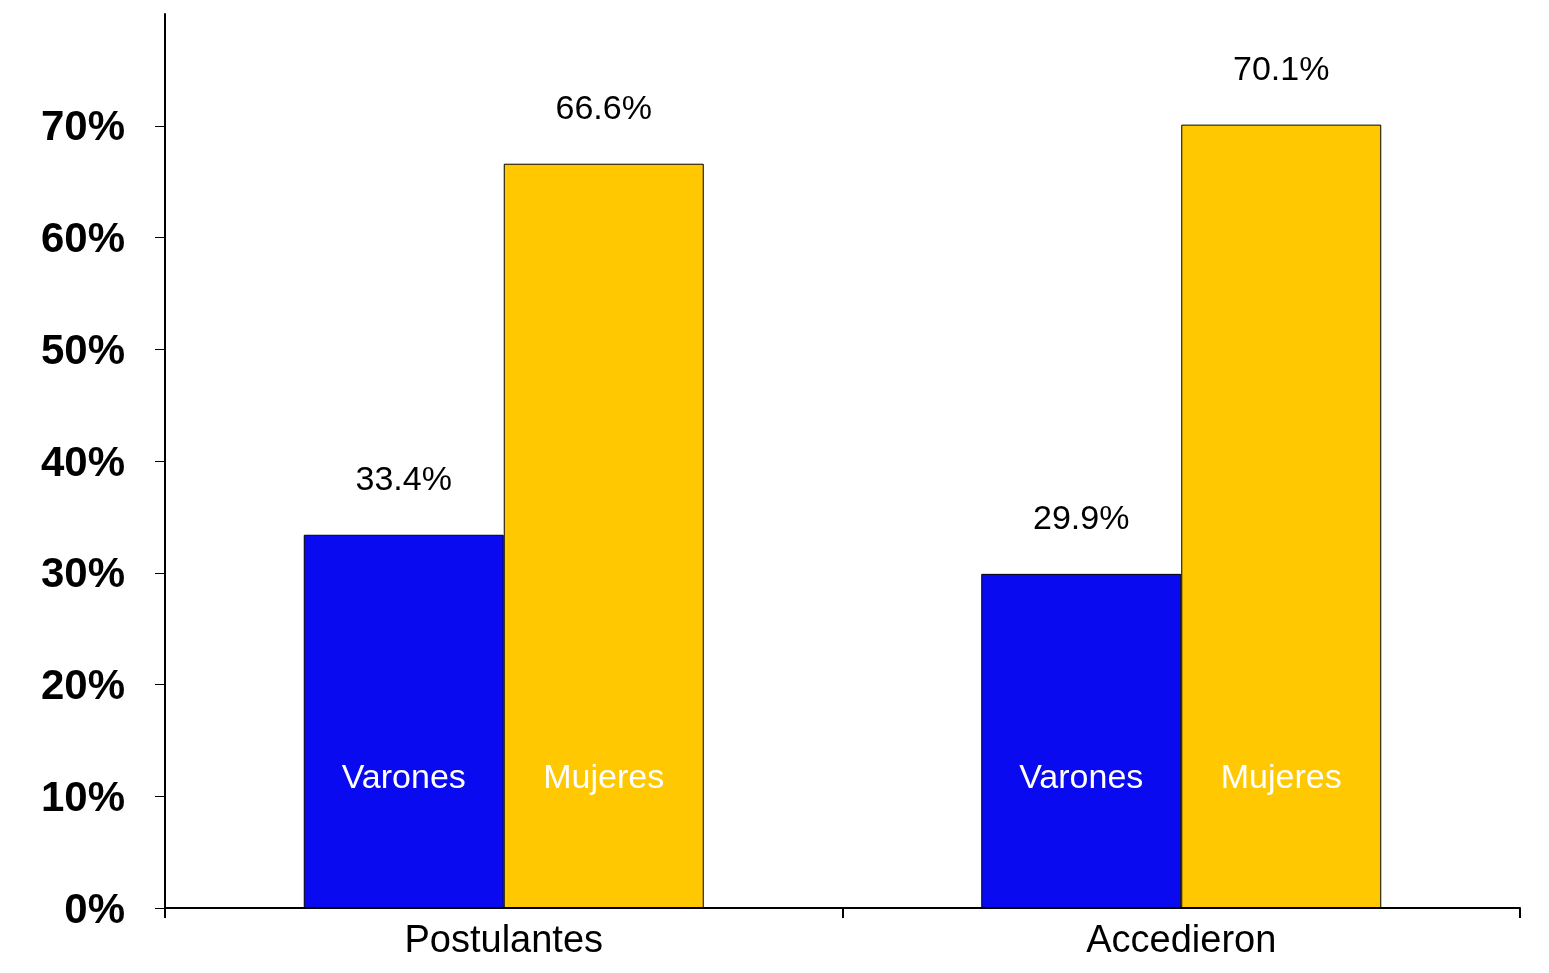 This screenshot has height=973, width=1549. Describe the element at coordinates (1081, 776) in the screenshot. I see `text: Varones` at that location.